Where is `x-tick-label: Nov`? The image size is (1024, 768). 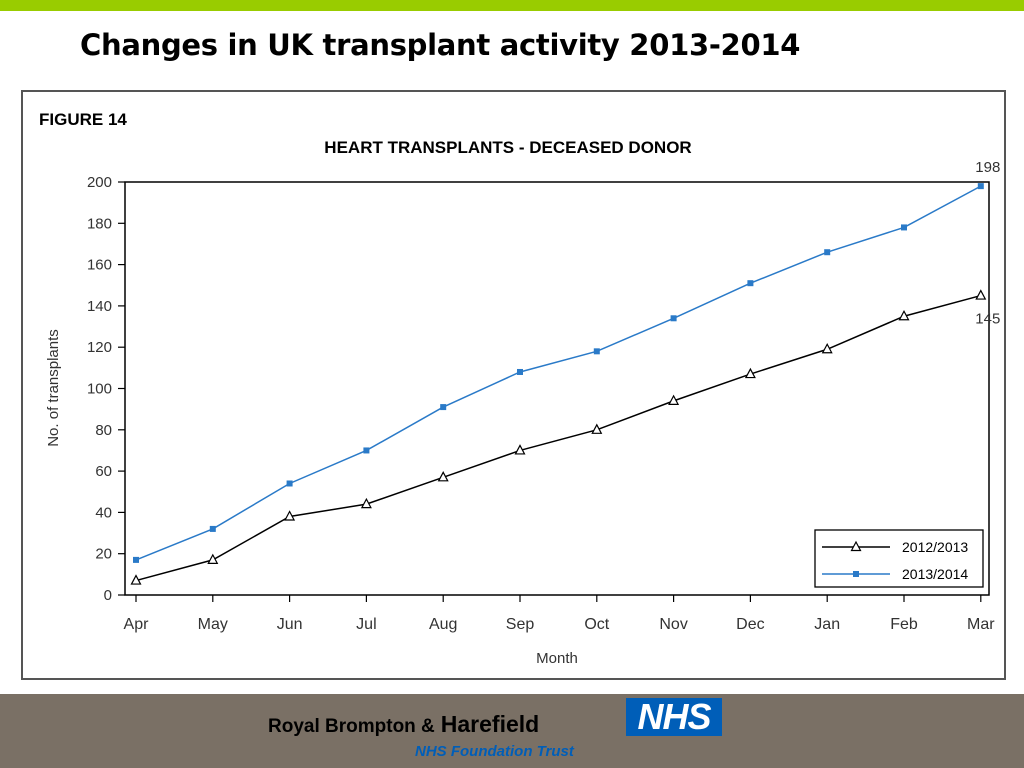
x-tick-label: Nov is located at coordinates (673, 624).